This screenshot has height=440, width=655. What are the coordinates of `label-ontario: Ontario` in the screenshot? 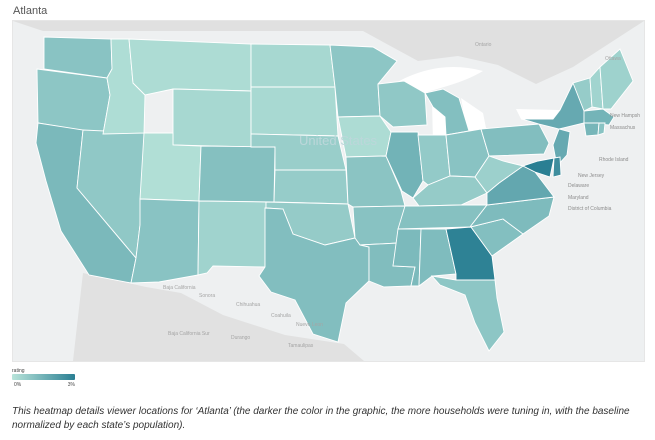 It's located at (483, 45).